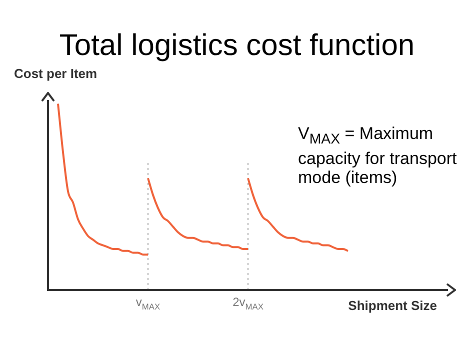 Image resolution: width=474 pixels, height=355 pixels. Describe the element at coordinates (237, 45) in the screenshot. I see `chart-title: Total logistics cost function` at that location.